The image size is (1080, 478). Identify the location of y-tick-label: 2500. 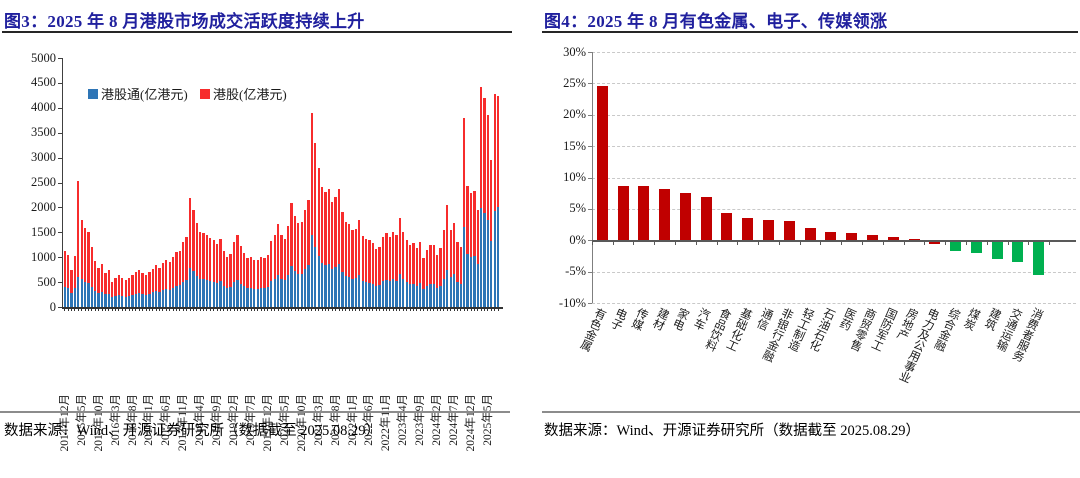
(43, 182).